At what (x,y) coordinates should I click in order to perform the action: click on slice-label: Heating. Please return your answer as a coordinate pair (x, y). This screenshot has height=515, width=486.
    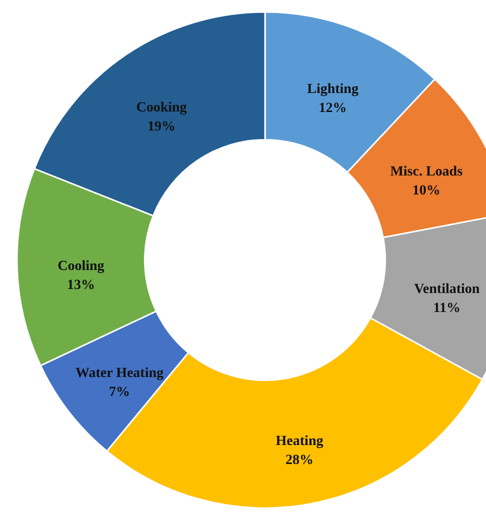
    Looking at the image, I should click on (300, 441).